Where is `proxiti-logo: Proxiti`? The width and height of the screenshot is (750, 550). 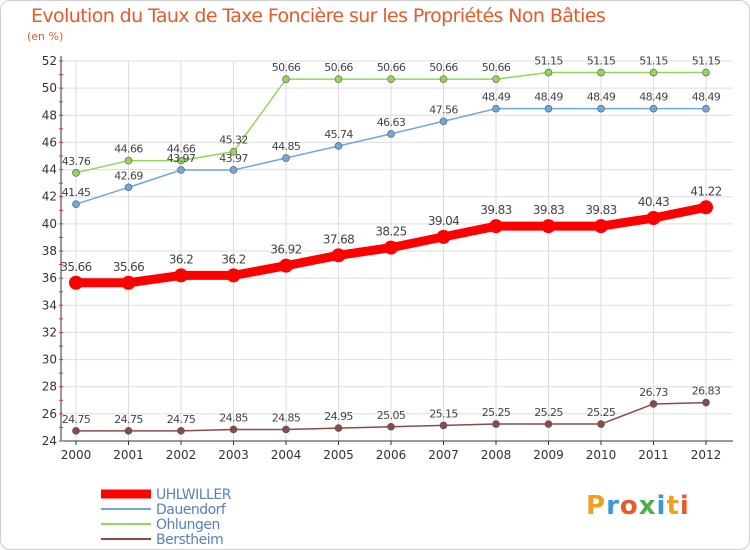 proxiti-logo: Proxiti is located at coordinates (638, 506).